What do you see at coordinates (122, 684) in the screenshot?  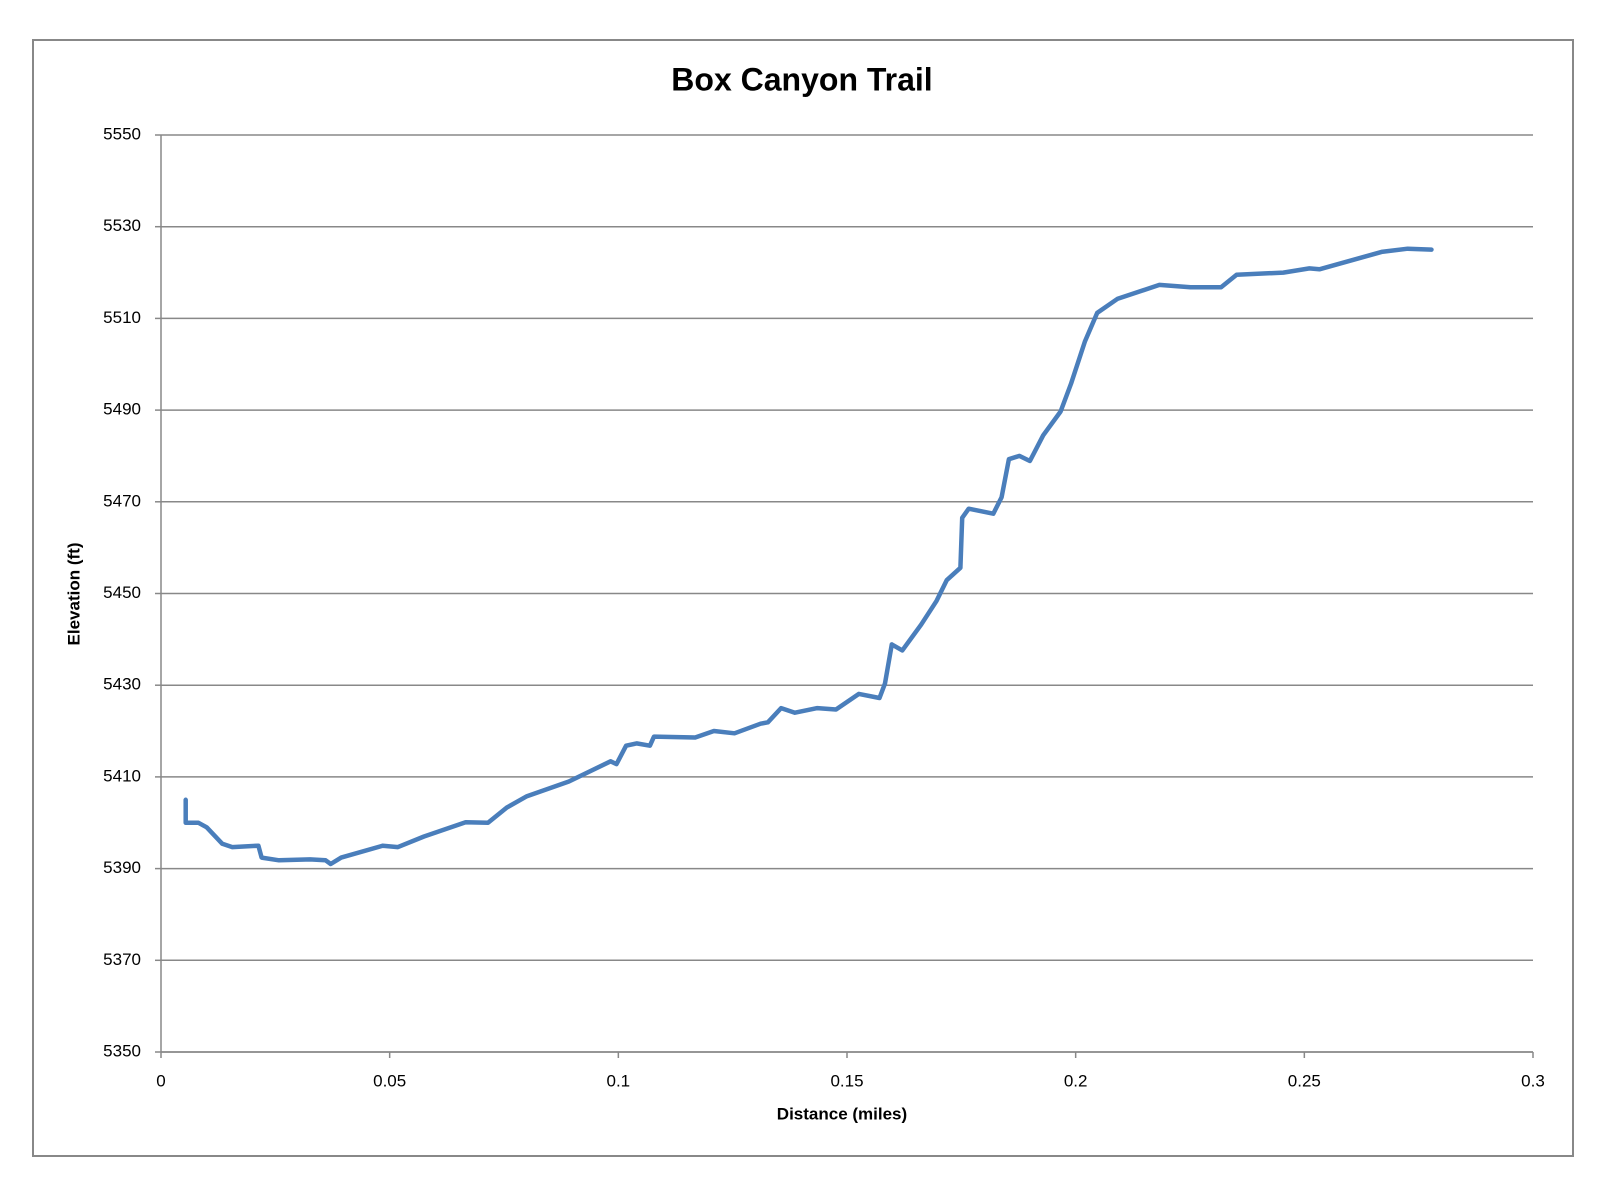 I see `y-tick-label: 5430` at bounding box center [122, 684].